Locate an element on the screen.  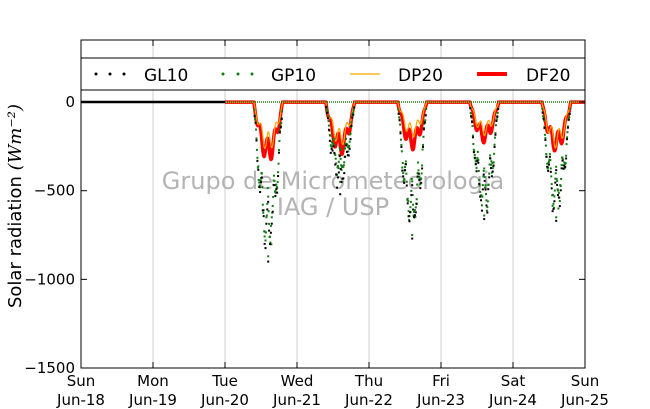
x-tick-label-day: Sun is located at coordinates (81, 381).